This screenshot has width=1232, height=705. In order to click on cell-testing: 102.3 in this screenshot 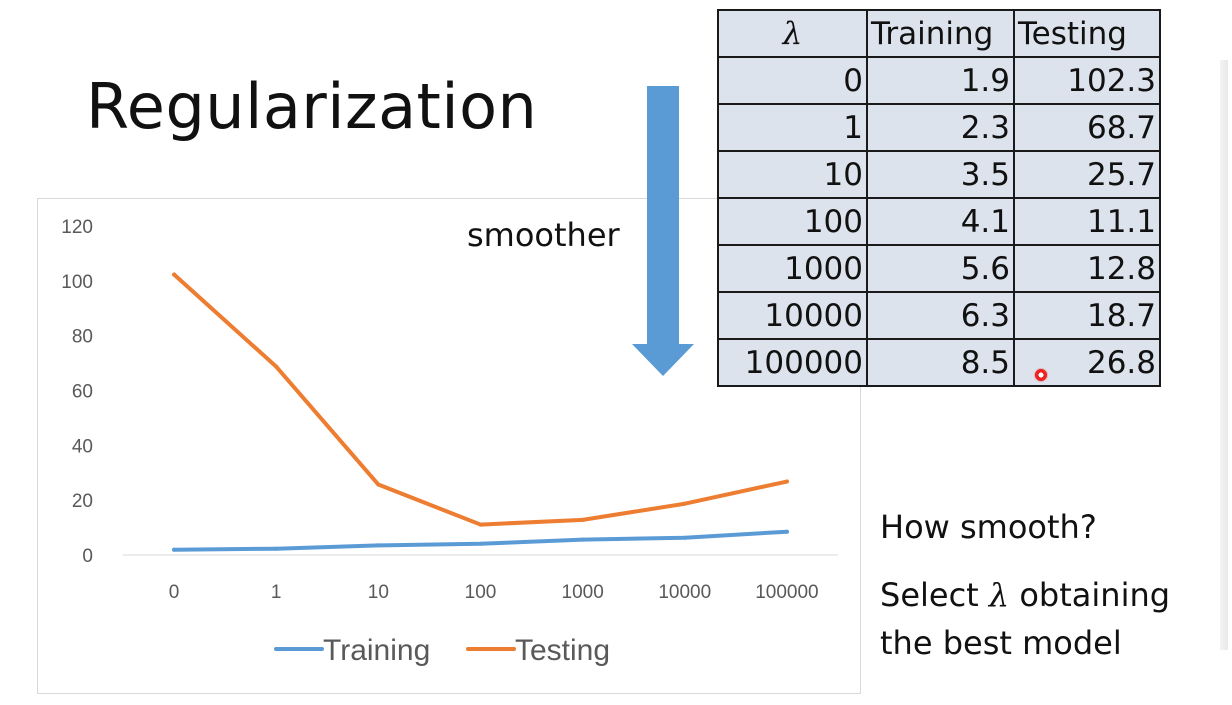, I will do `click(1087, 80)`.